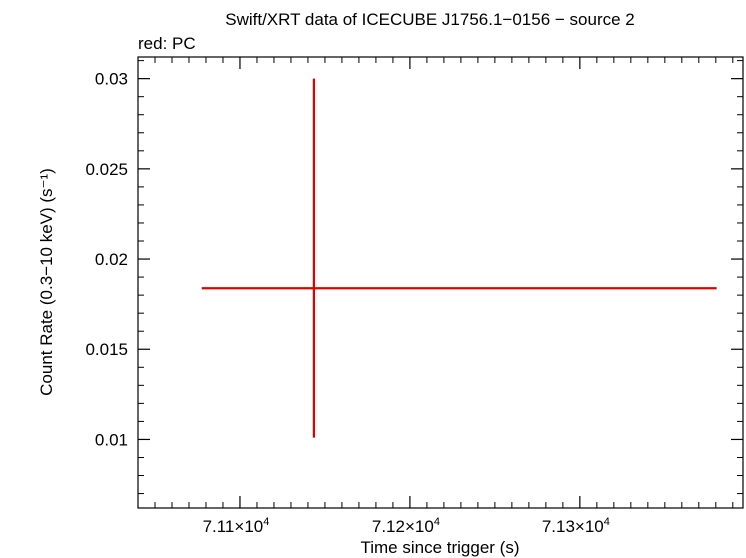 The width and height of the screenshot is (746, 558). I want to click on x-tick-label: 7.11×10⁴, so click(236, 526).